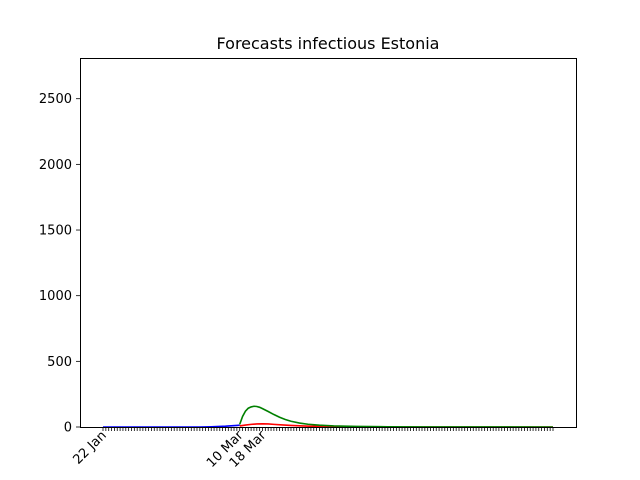  What do you see at coordinates (55, 99) in the screenshot?
I see `y-tick-label: 2500` at bounding box center [55, 99].